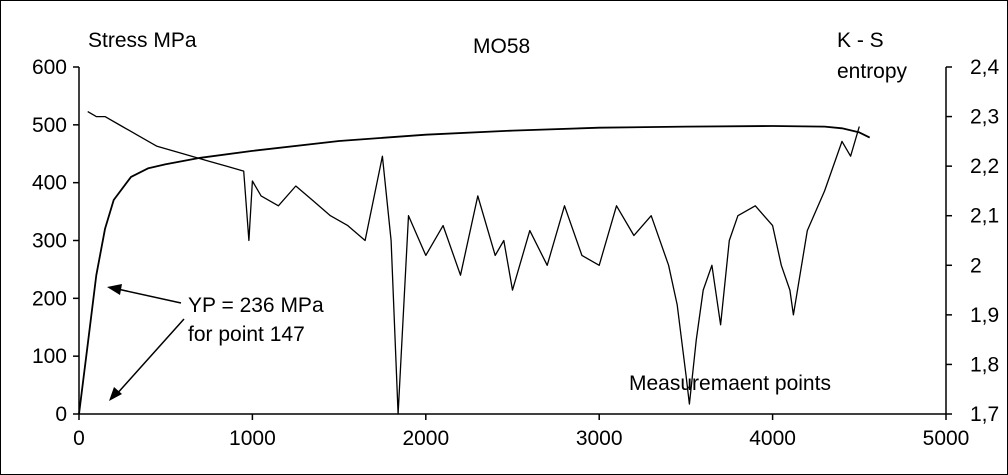 The height and width of the screenshot is (475, 1008). I want to click on annotation-arrowhead-lower, so click(115, 394).